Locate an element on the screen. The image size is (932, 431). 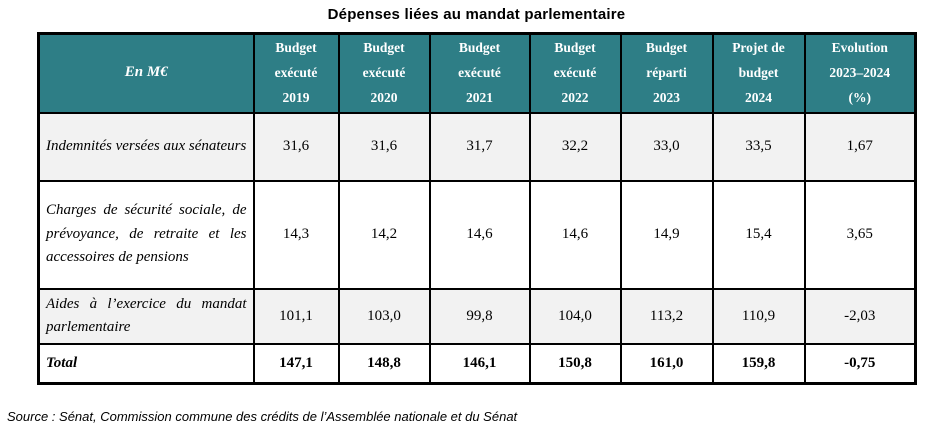
value-cell: 1,67 is located at coordinates (860, 146).